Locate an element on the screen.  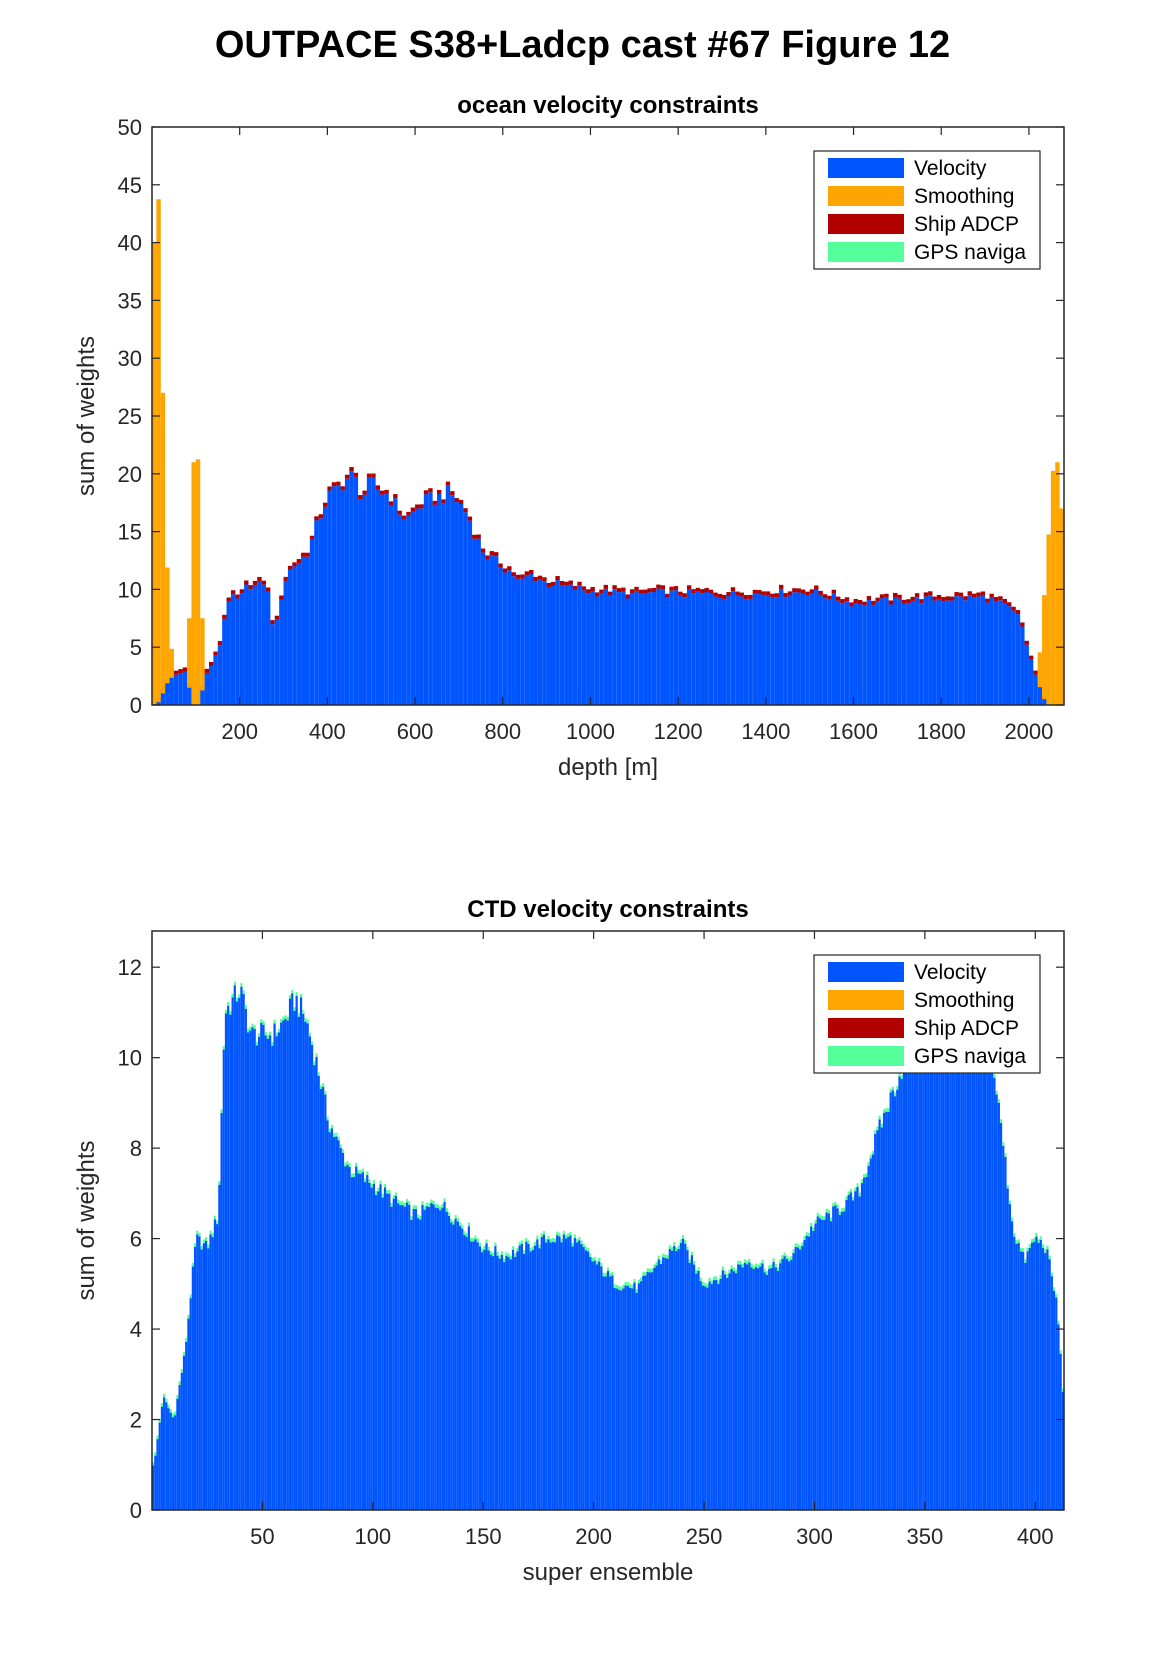
legend-swatch is located at coordinates (866, 1028).